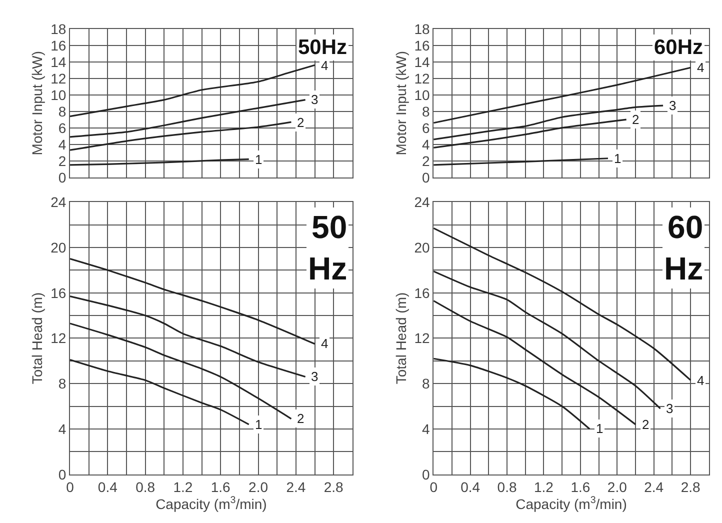 Image resolution: width=722 pixels, height=523 pixels. I want to click on annotation: 50 Hz, so click(328, 248).